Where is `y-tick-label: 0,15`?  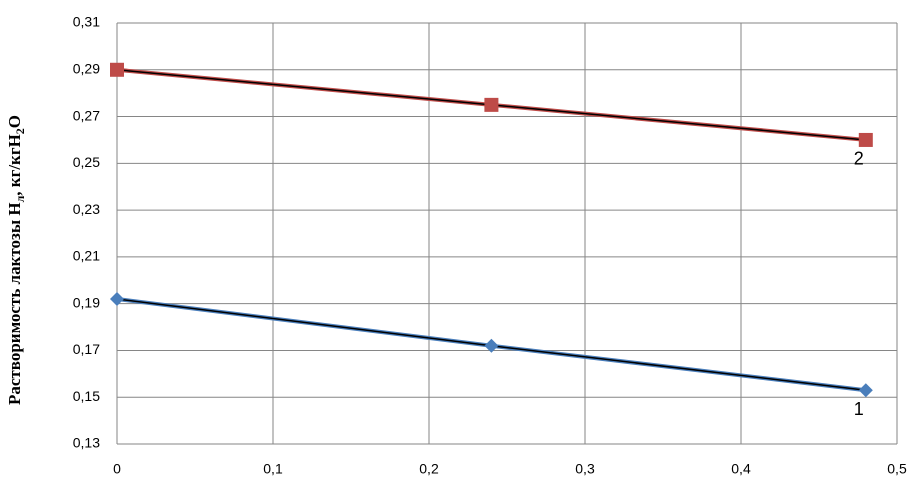 y-tick-label: 0,15 is located at coordinates (86, 396).